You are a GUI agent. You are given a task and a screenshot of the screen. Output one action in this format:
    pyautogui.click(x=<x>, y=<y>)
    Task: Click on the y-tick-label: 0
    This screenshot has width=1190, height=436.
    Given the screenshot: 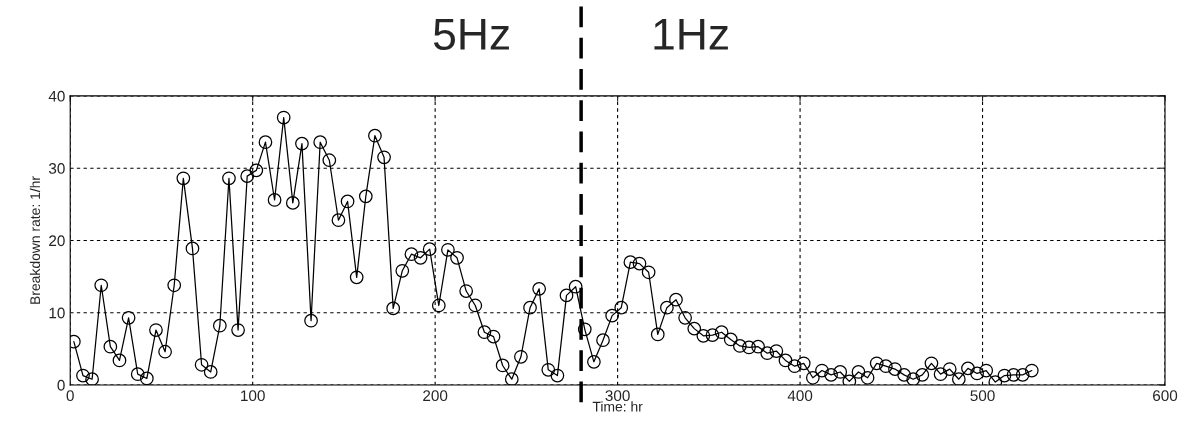 What is the action you would take?
    pyautogui.click(x=61, y=385)
    